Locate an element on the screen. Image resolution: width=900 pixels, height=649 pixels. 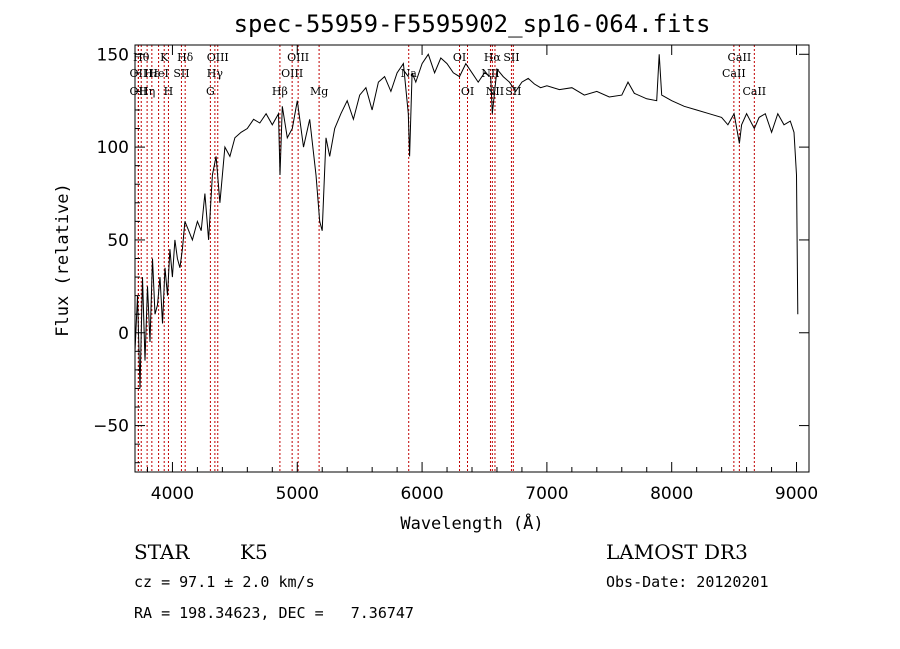
line-label-17: Na is located at coordinates (409, 73).